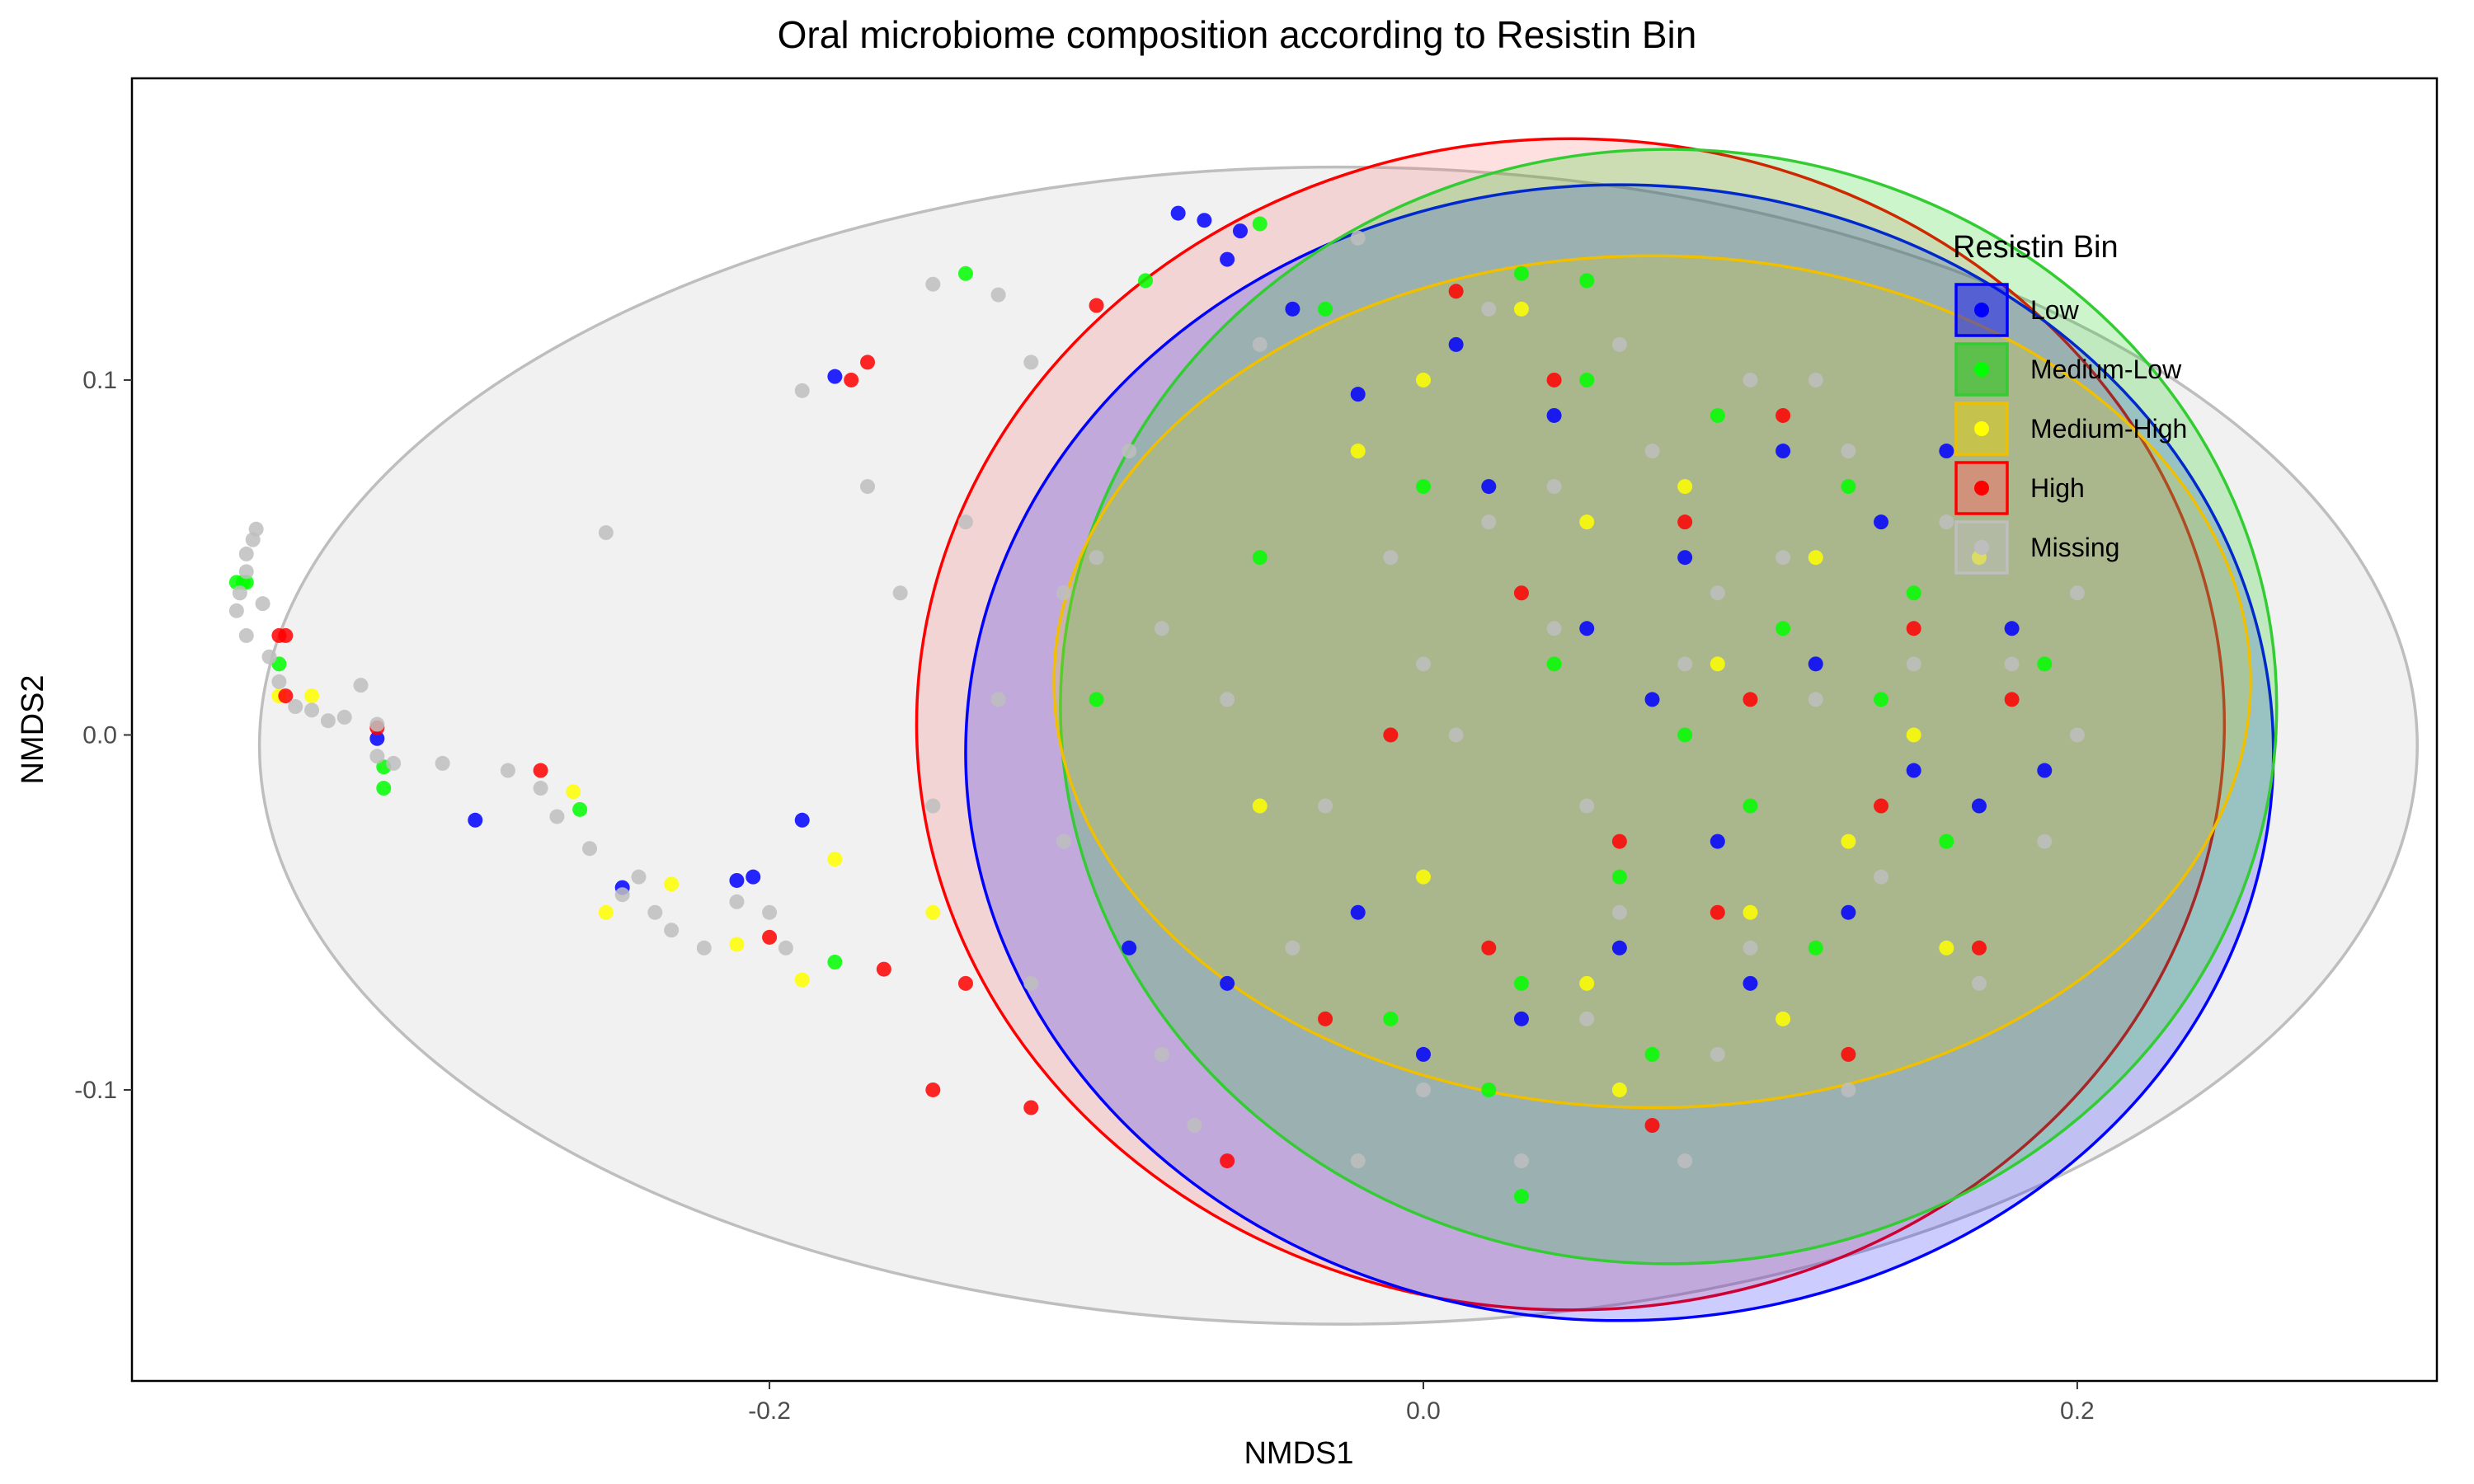 The width and height of the screenshot is (2474, 1484). I want to click on legend-label-missing: Missing, so click(2074, 547).